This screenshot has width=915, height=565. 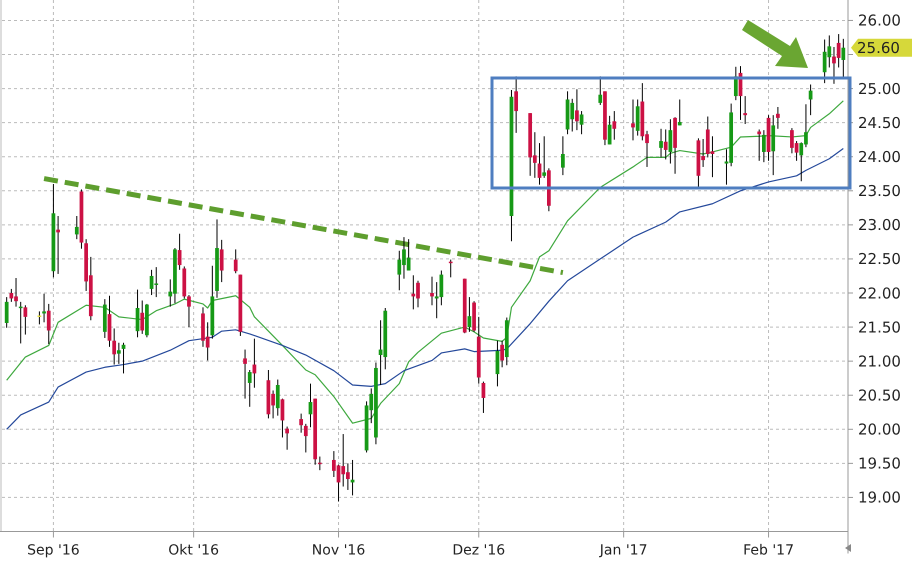 What do you see at coordinates (879, 123) in the screenshot?
I see `y-tick-label: 24.50` at bounding box center [879, 123].